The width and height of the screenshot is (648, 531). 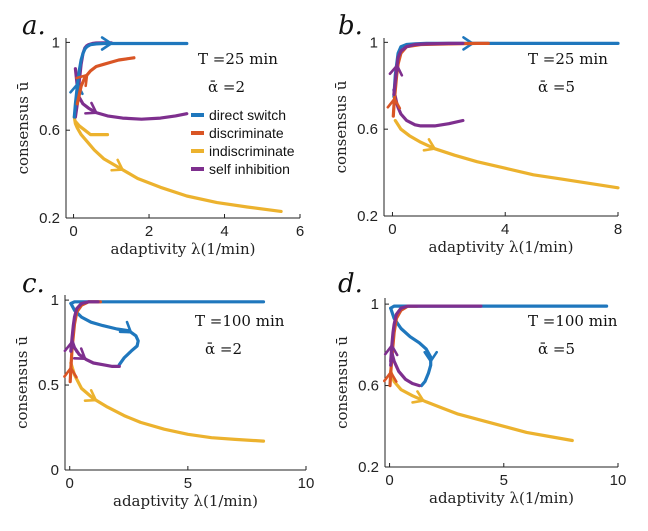 I want to click on panel-label: d., so click(x=350, y=284).